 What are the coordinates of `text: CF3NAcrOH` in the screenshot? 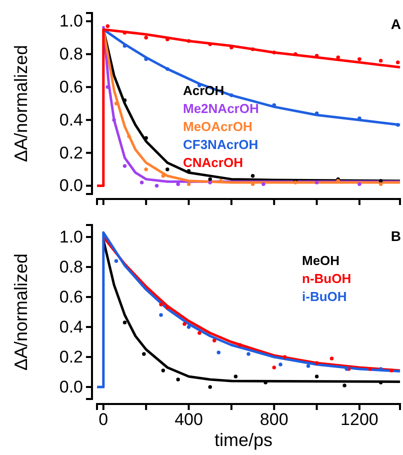 It's located at (220, 144).